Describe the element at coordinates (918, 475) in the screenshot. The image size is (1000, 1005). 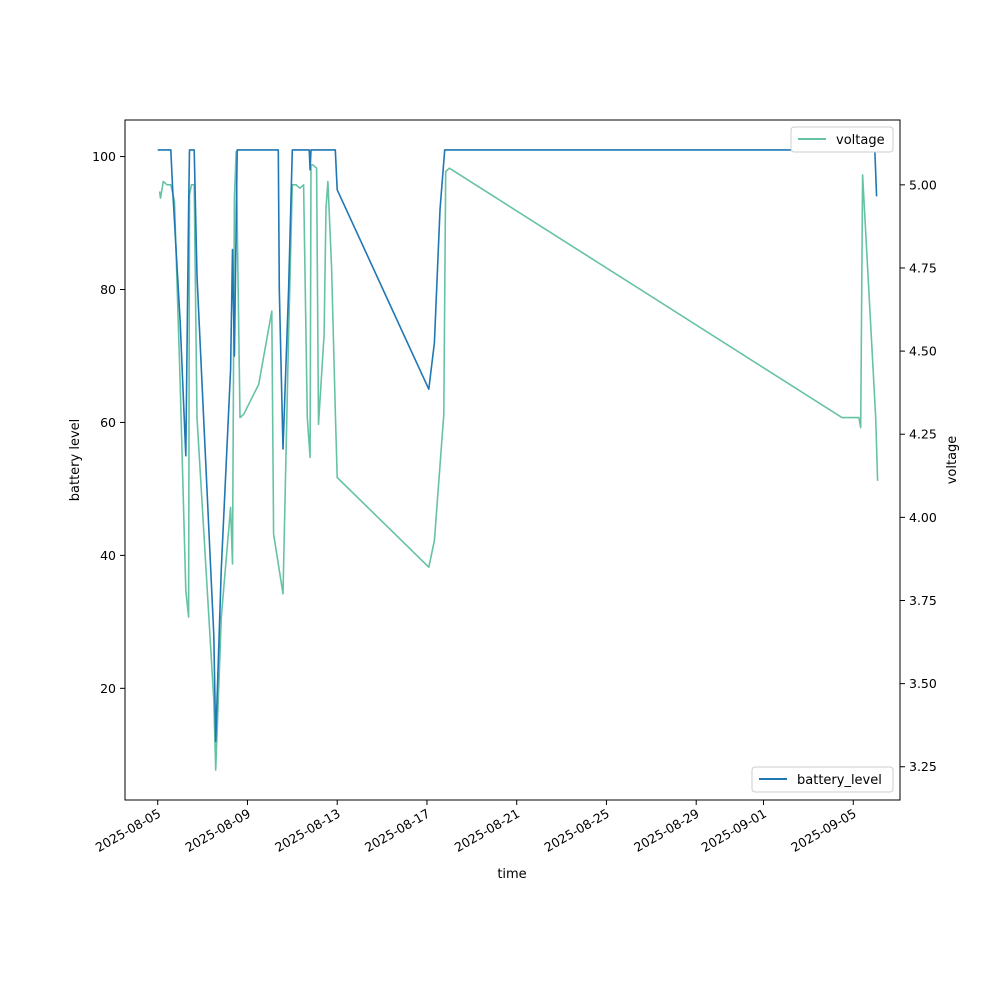
I see `y2-axis-ticks: 3.25 3.50 3.75 4.00 4.25 4.50 4.75 5.00` at that location.